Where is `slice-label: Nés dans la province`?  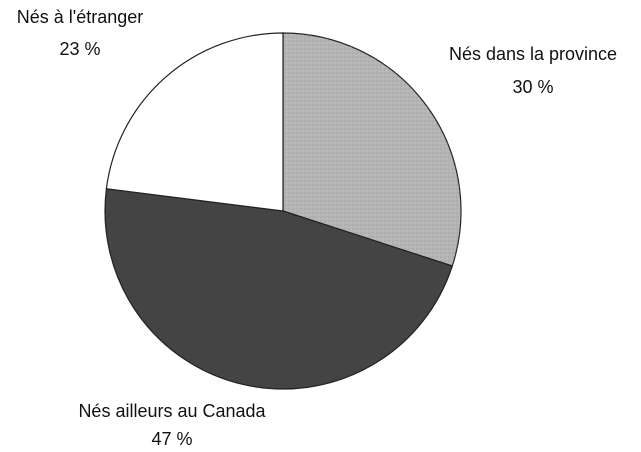 slice-label: Nés dans la province is located at coordinates (533, 54).